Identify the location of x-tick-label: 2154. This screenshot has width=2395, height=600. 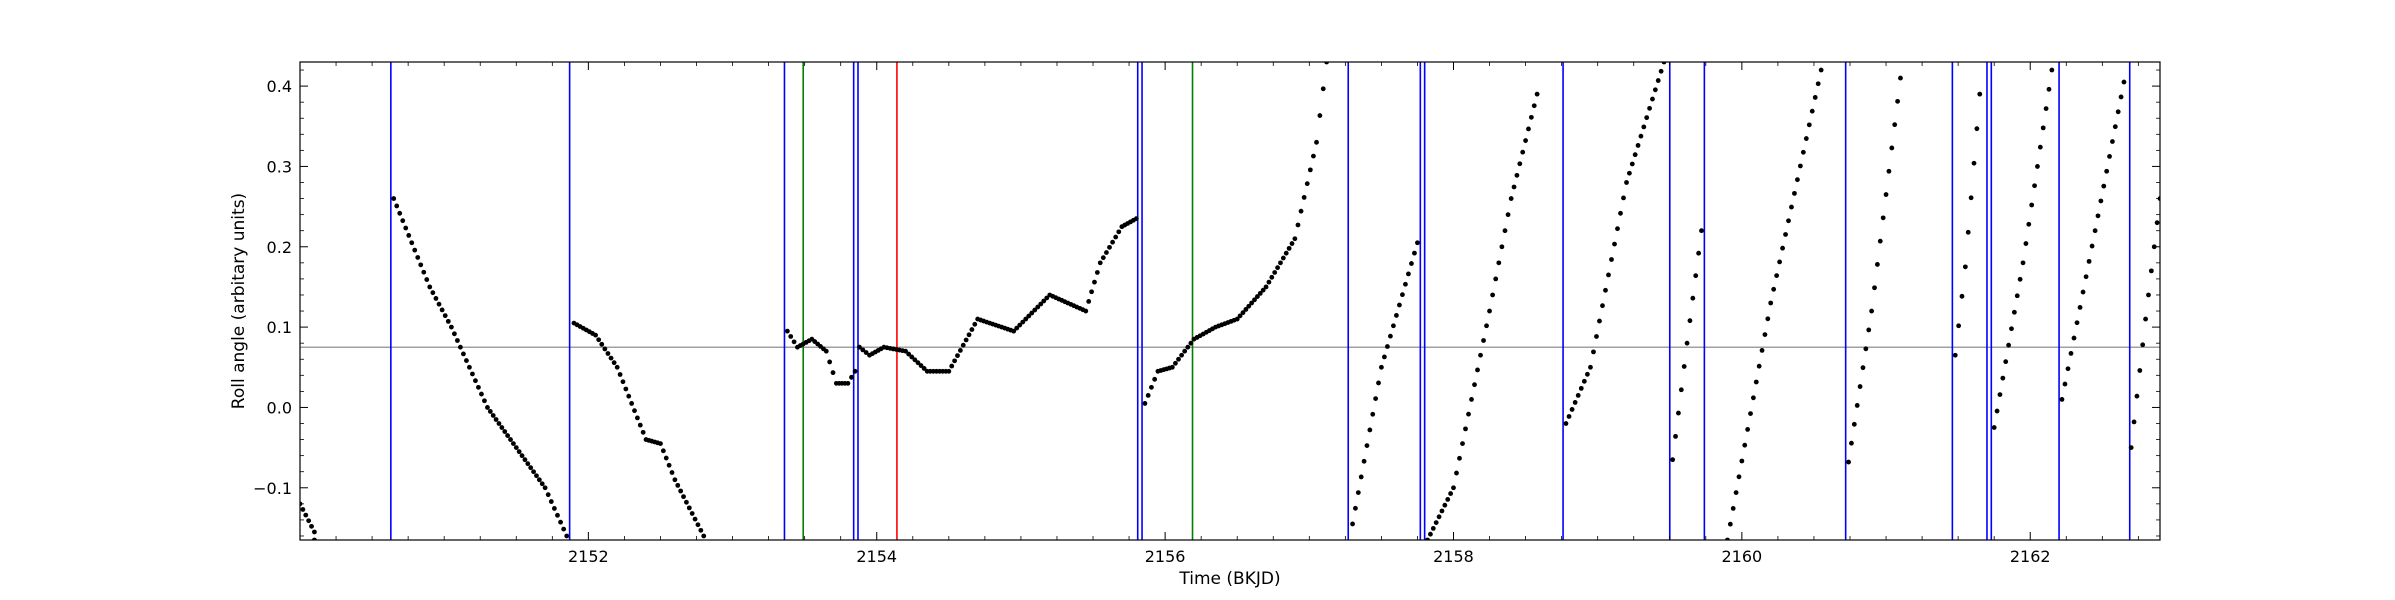
(876, 556).